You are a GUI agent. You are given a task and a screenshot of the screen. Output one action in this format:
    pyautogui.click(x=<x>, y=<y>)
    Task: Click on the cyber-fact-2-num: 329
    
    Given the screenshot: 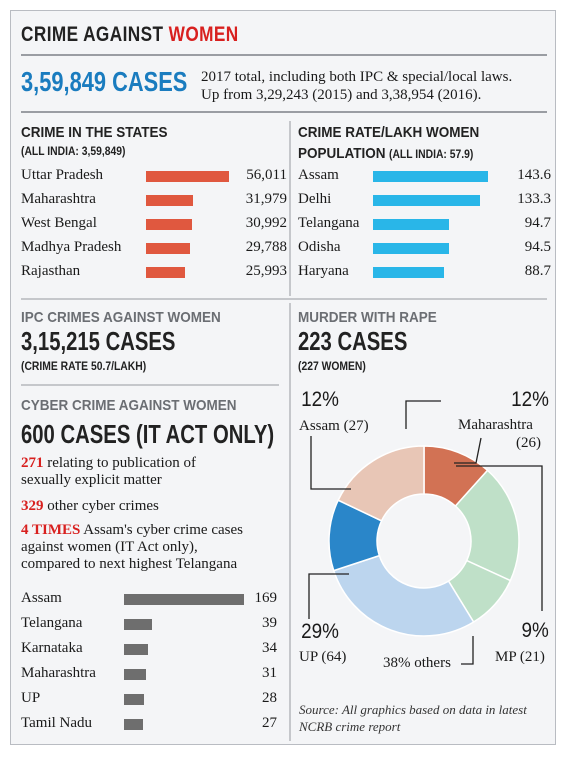 What is the action you would take?
    pyautogui.click(x=32, y=506)
    